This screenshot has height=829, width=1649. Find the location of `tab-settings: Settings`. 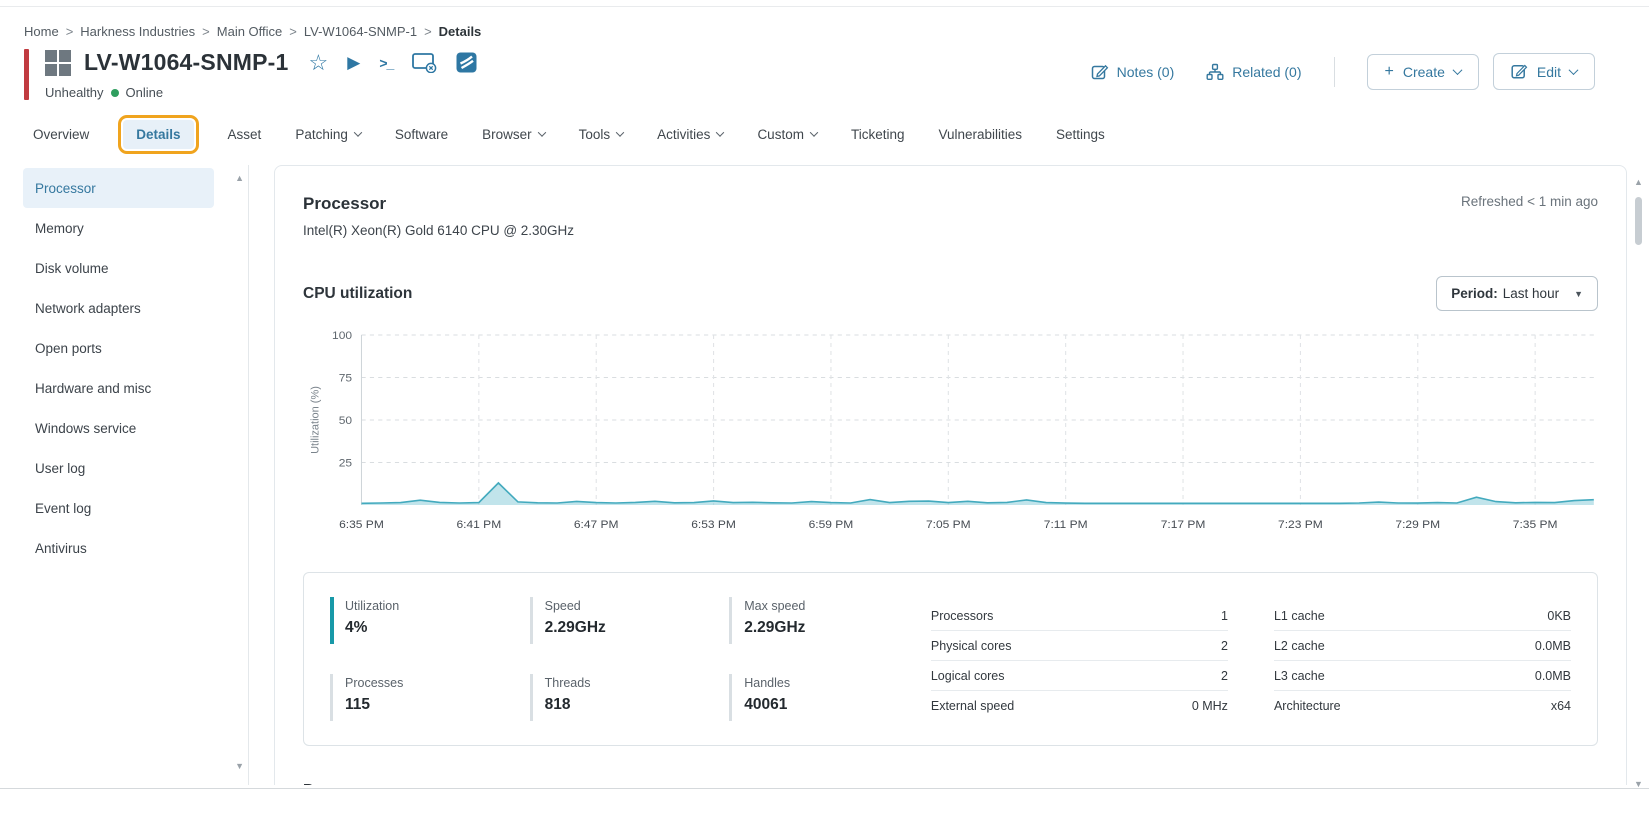

tab-settings: Settings is located at coordinates (1080, 134).